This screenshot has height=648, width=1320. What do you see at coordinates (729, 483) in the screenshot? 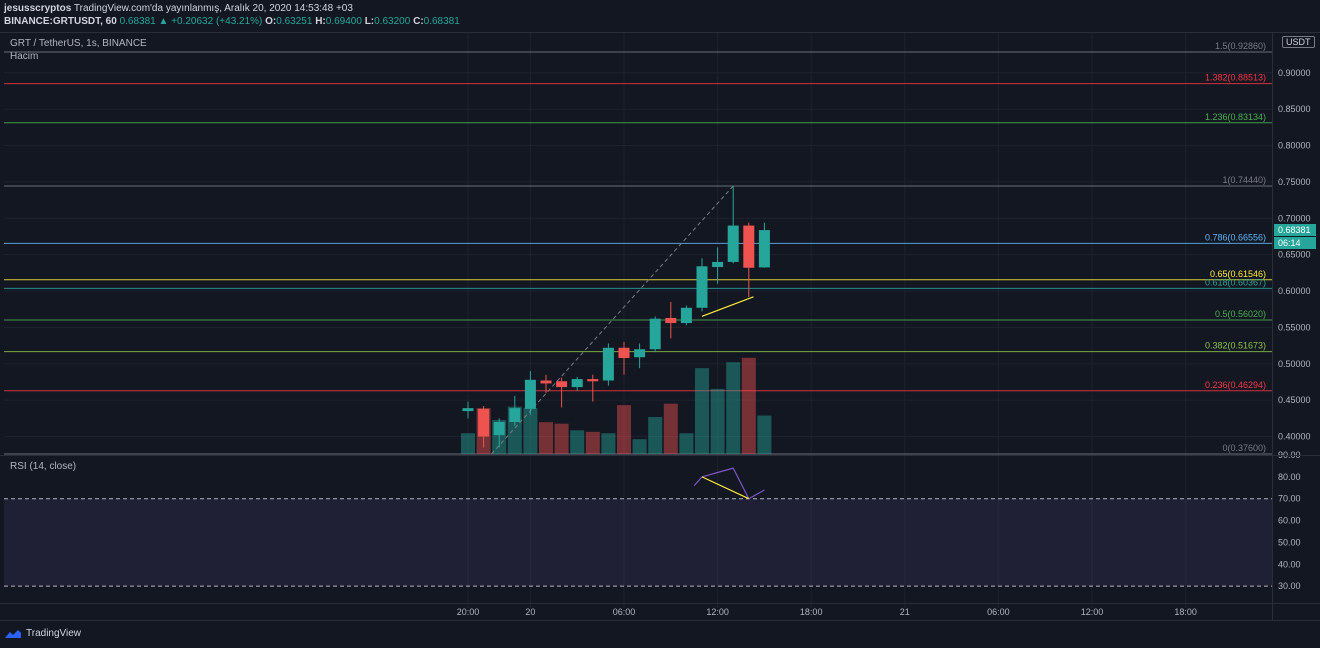
I see `rsi-line` at bounding box center [729, 483].